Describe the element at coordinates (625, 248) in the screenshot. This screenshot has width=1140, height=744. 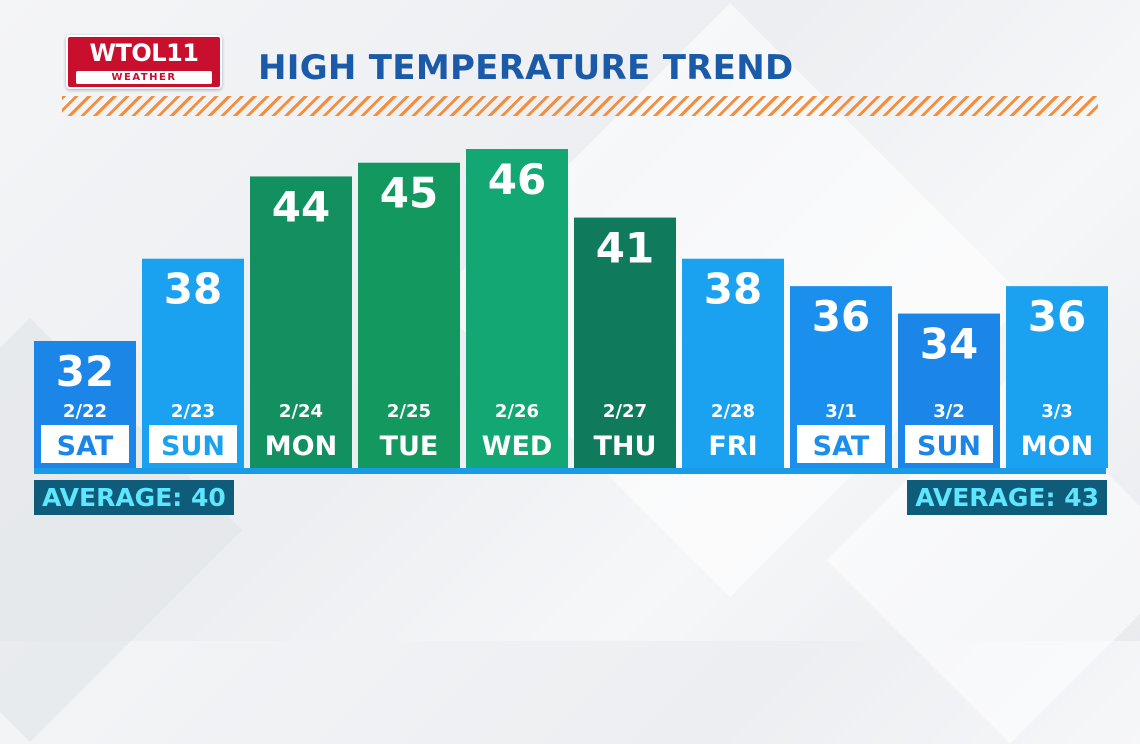
I see `bar-value-label: 41` at that location.